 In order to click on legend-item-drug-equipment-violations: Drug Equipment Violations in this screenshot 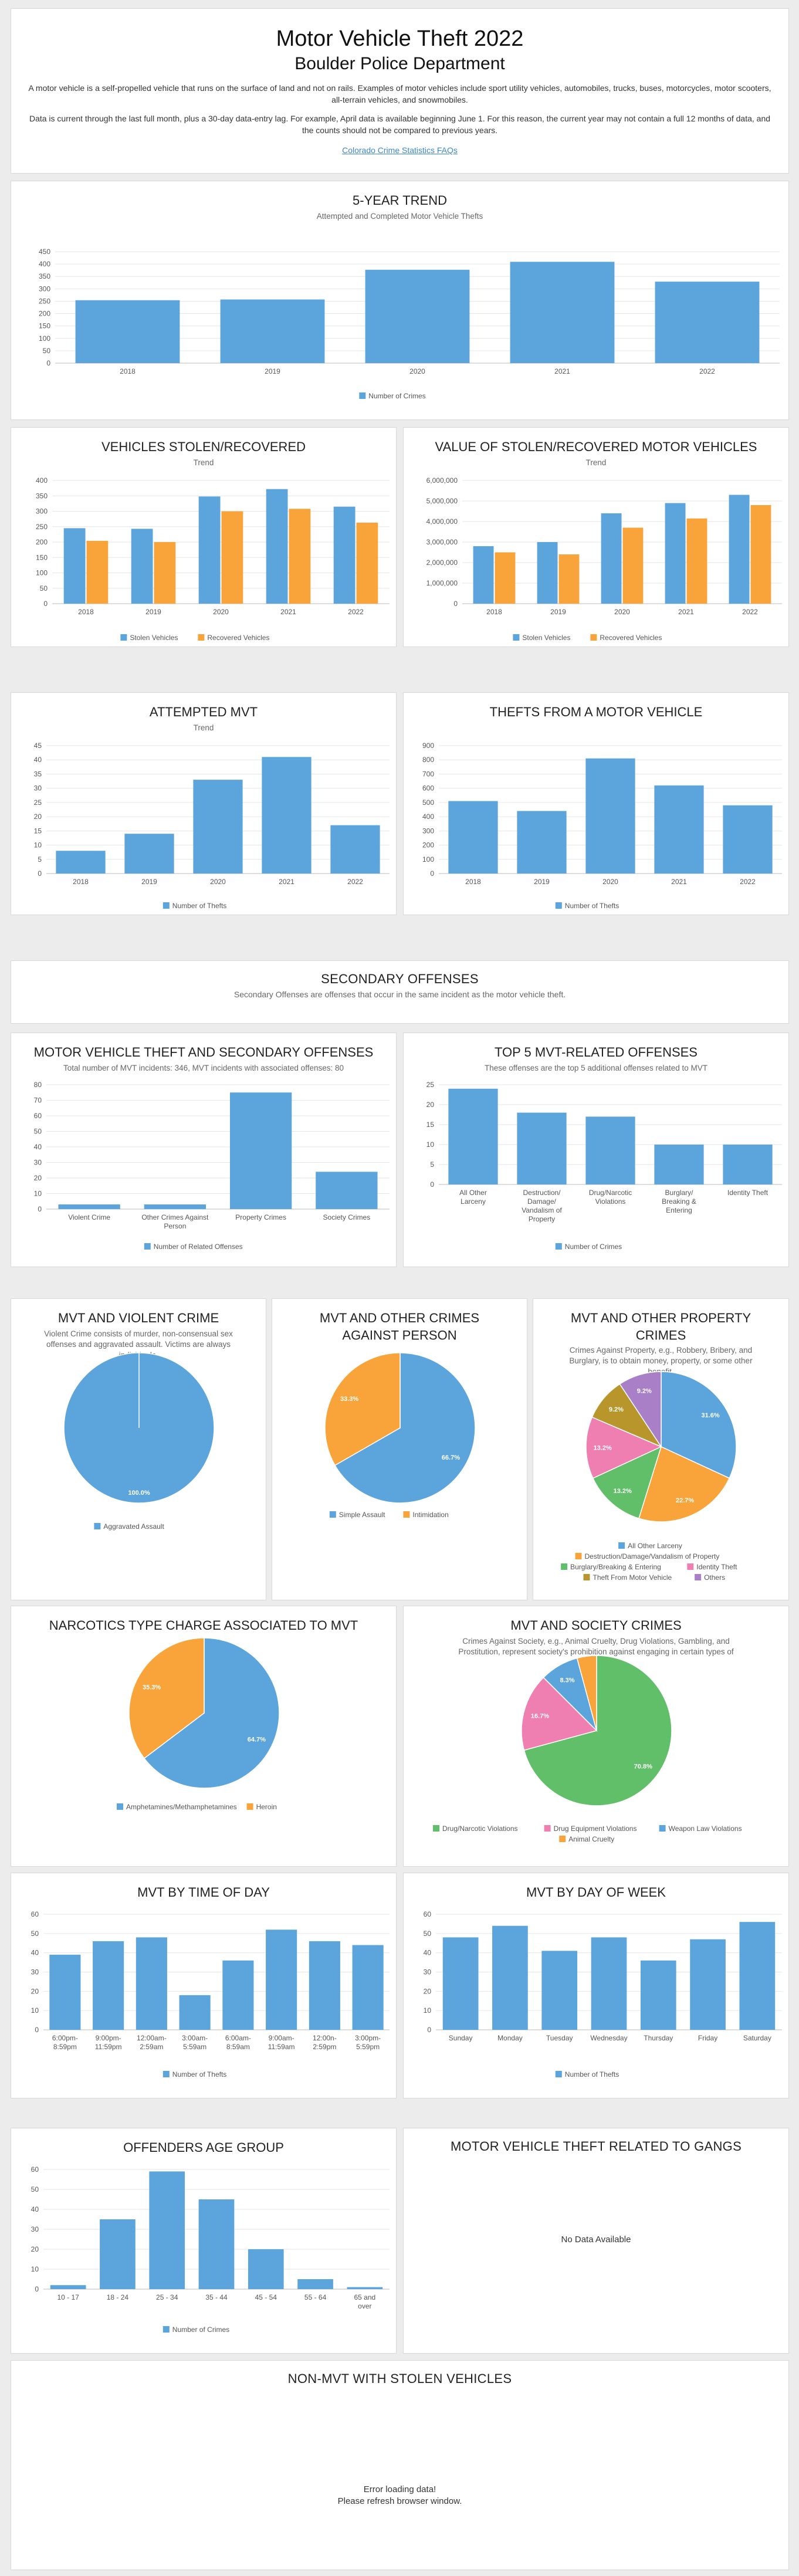, I will do `click(596, 1828)`.